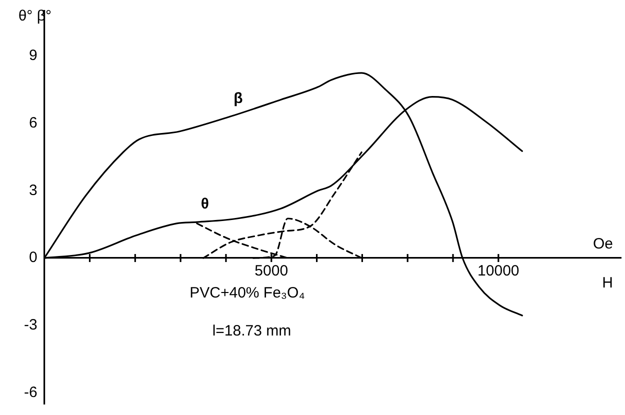  Describe the element at coordinates (204, 204) in the screenshot. I see `series-label: θ` at that location.